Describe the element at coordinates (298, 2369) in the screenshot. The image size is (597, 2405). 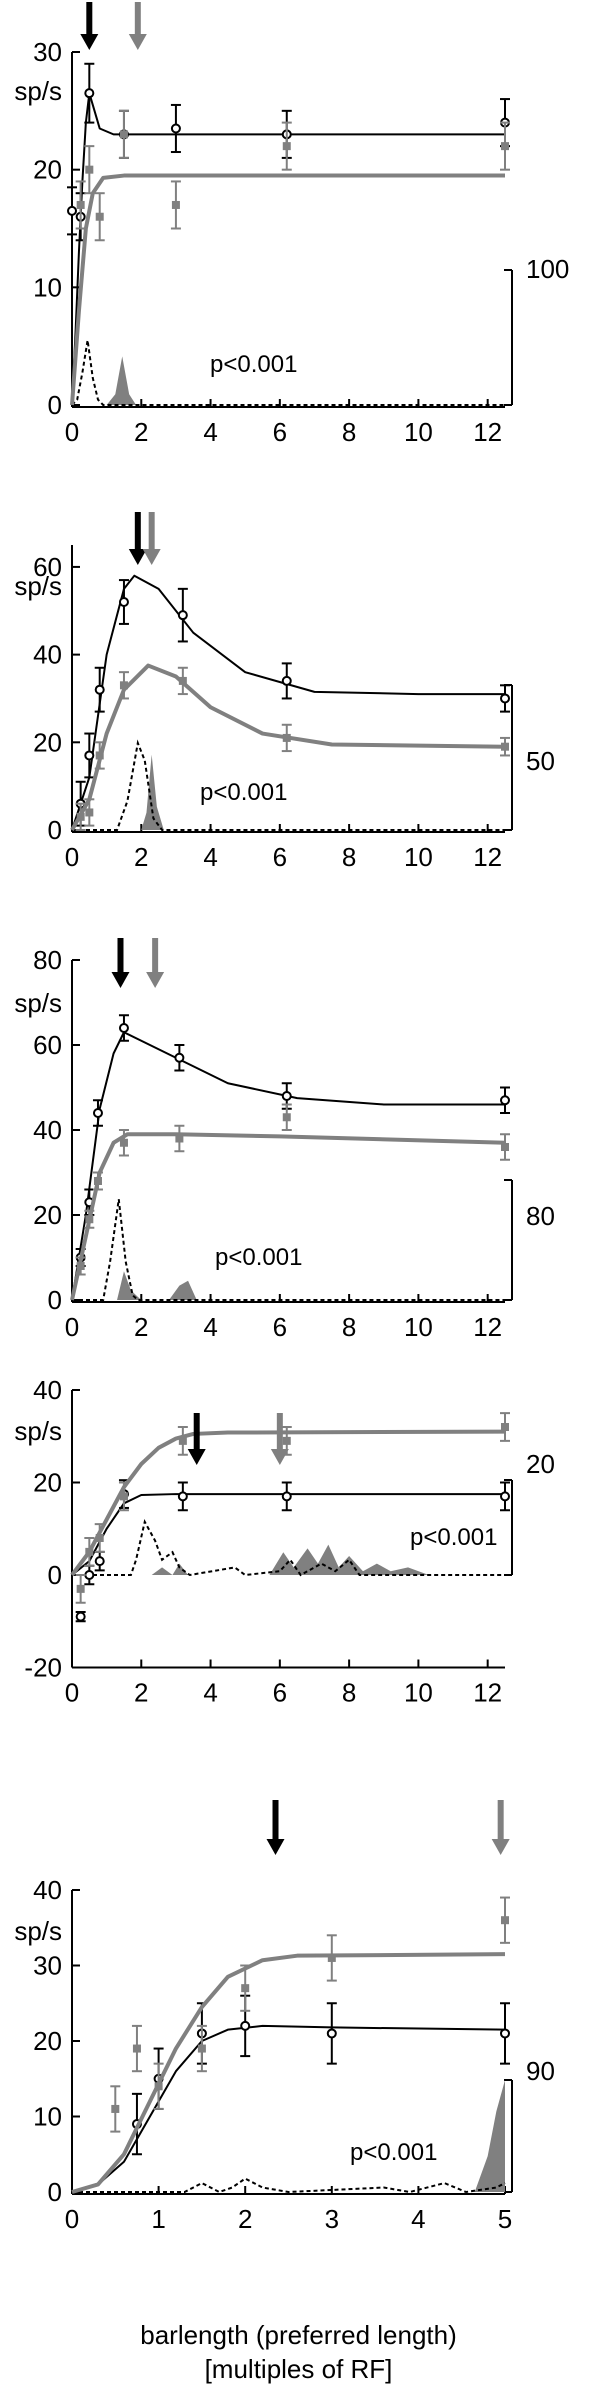
I see `x-axis-title-line2: [multiples of RF]` at that location.